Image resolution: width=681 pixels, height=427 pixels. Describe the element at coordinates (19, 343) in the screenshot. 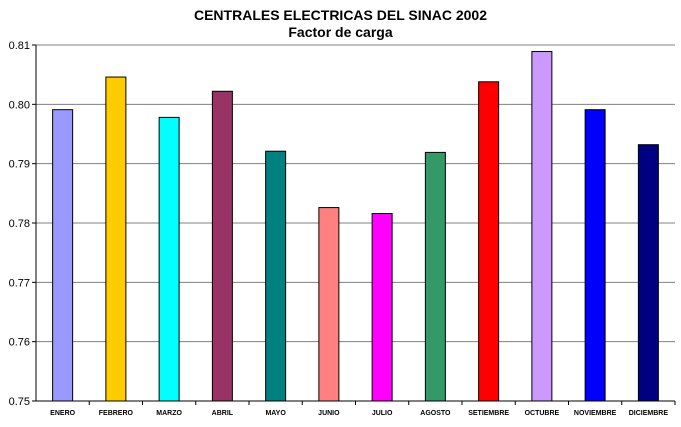

I see `y-tick-label: 0.76` at that location.